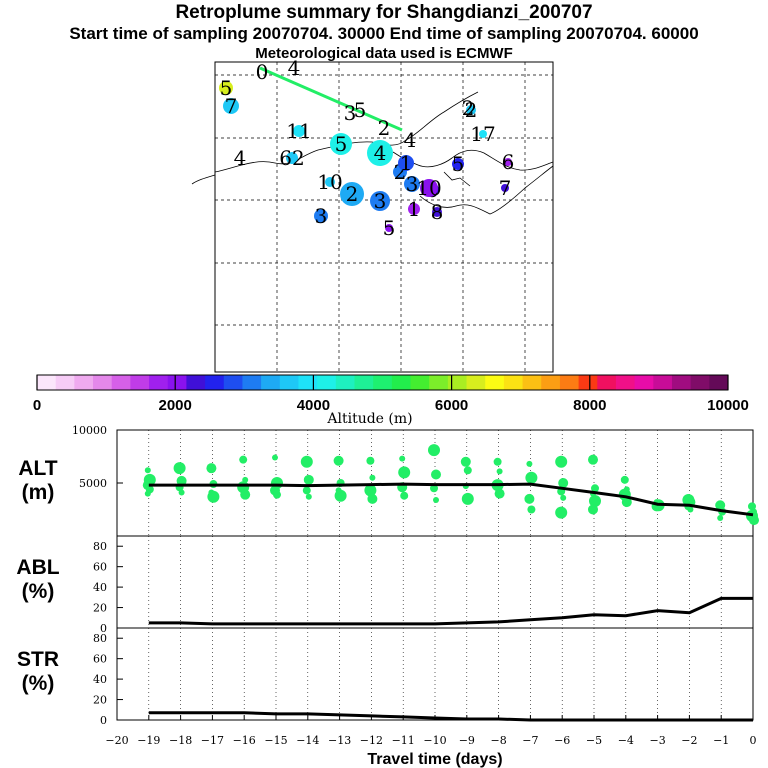 This screenshot has height=768, width=768. I want to click on map-marker-label: 2, so click(384, 128).